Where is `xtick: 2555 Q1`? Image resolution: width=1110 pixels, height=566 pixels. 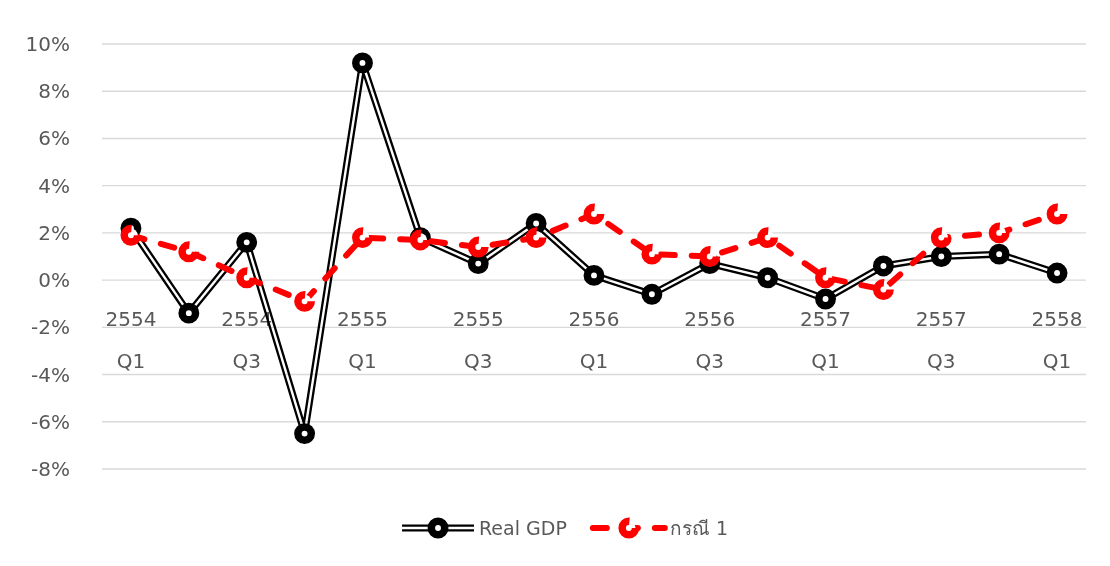 xtick: 2555 Q1 is located at coordinates (362, 340).